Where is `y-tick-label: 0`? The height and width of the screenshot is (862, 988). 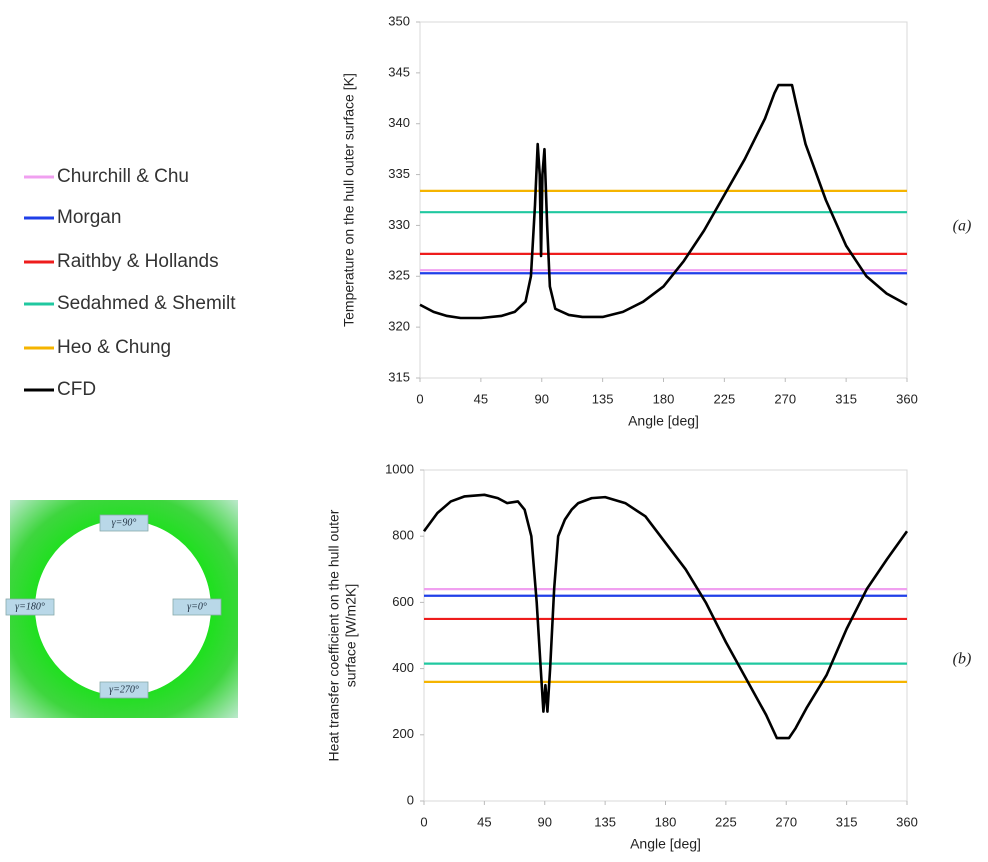 y-tick-label: 0 is located at coordinates (410, 799).